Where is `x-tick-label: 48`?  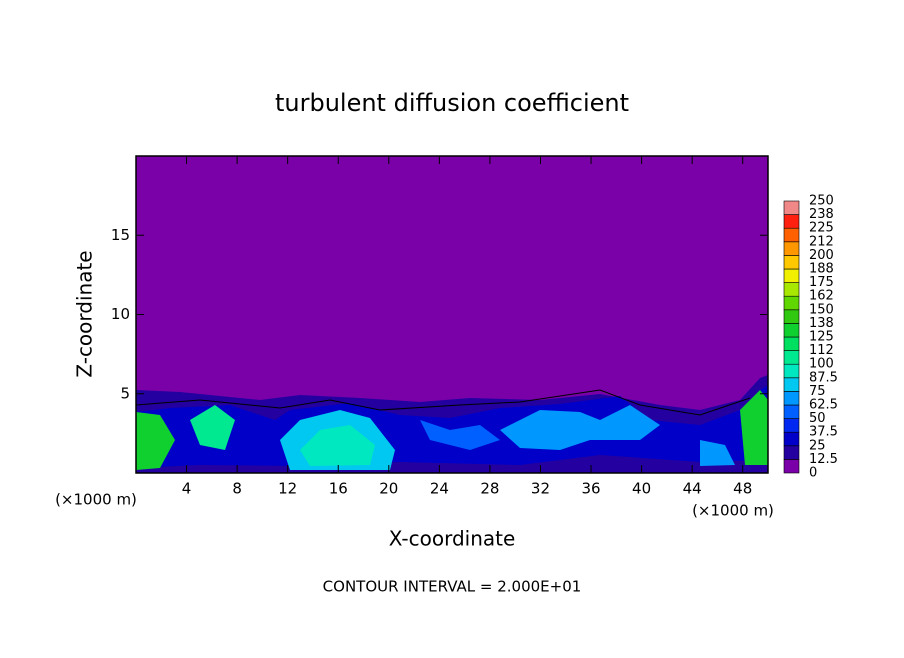 x-tick-label: 48 is located at coordinates (742, 489).